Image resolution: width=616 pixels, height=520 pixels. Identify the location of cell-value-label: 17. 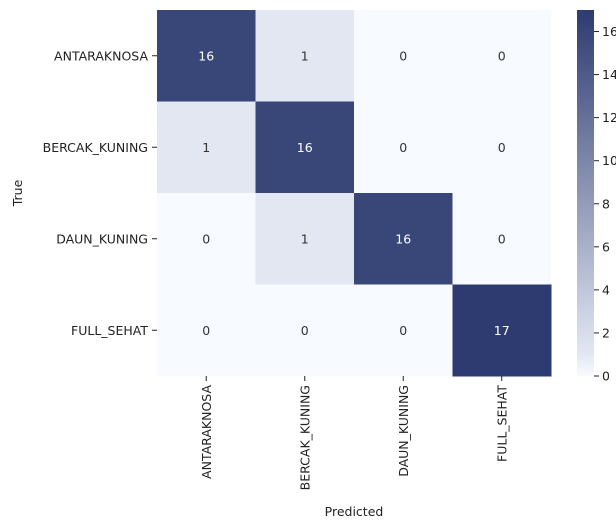
(502, 330).